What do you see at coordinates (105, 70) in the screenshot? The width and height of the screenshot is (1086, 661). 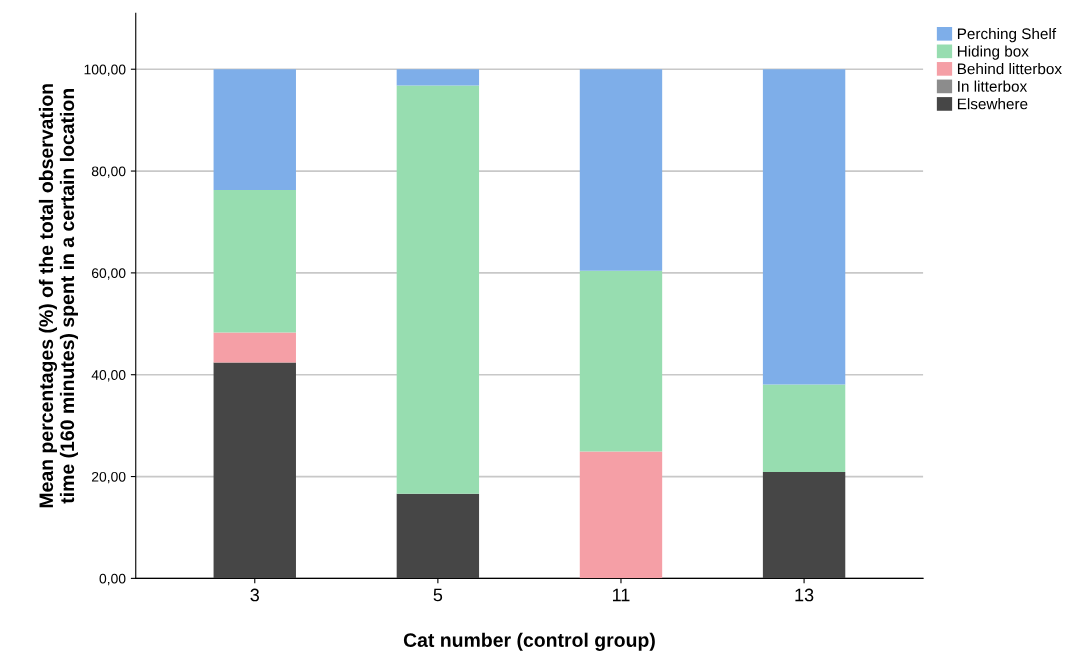 I see `y-tick-label: 100,00` at bounding box center [105, 70].